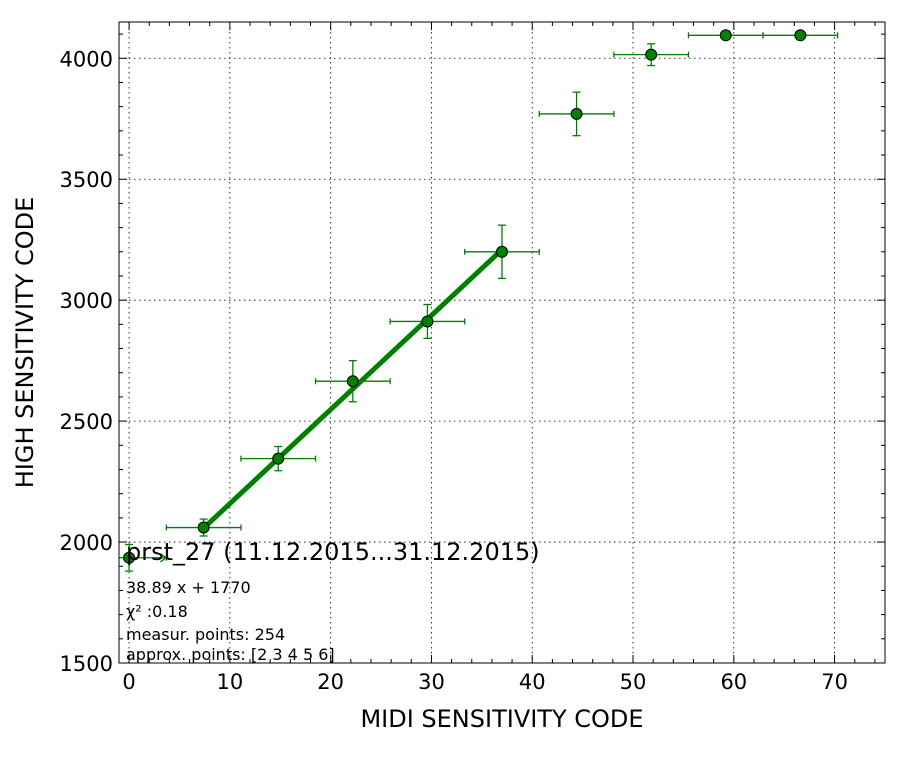 The width and height of the screenshot is (912, 762). What do you see at coordinates (86, 664) in the screenshot?
I see `y-tick-label: 1500` at bounding box center [86, 664].